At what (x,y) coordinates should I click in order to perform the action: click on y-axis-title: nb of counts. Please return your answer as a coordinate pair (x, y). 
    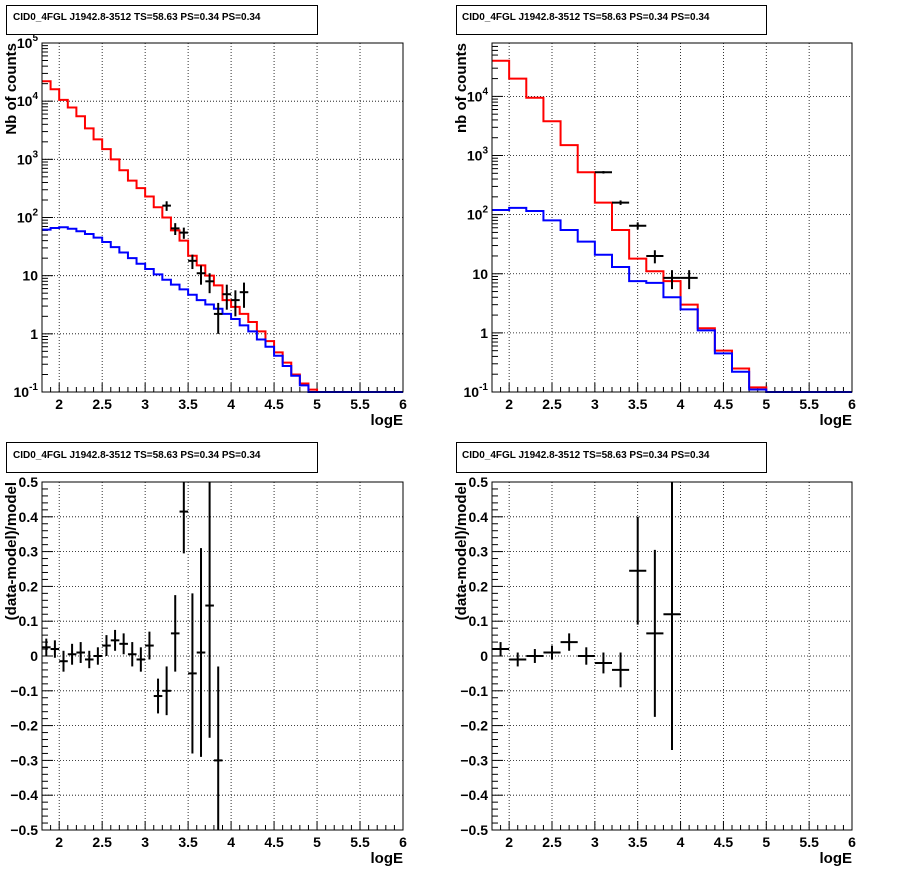
    Looking at the image, I should click on (461, 88).